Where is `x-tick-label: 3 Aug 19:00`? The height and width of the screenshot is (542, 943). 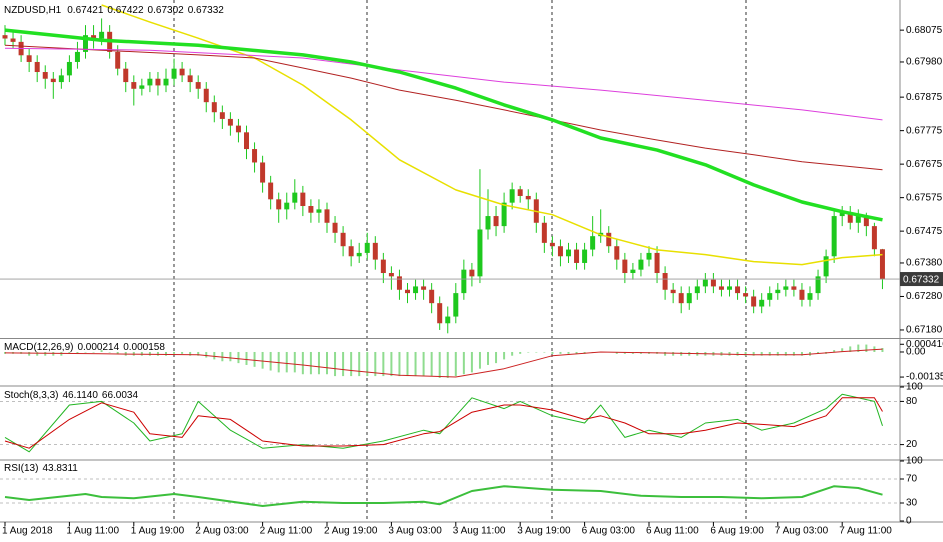 x-tick-label: 3 Aug 19:00 is located at coordinates (544, 531).